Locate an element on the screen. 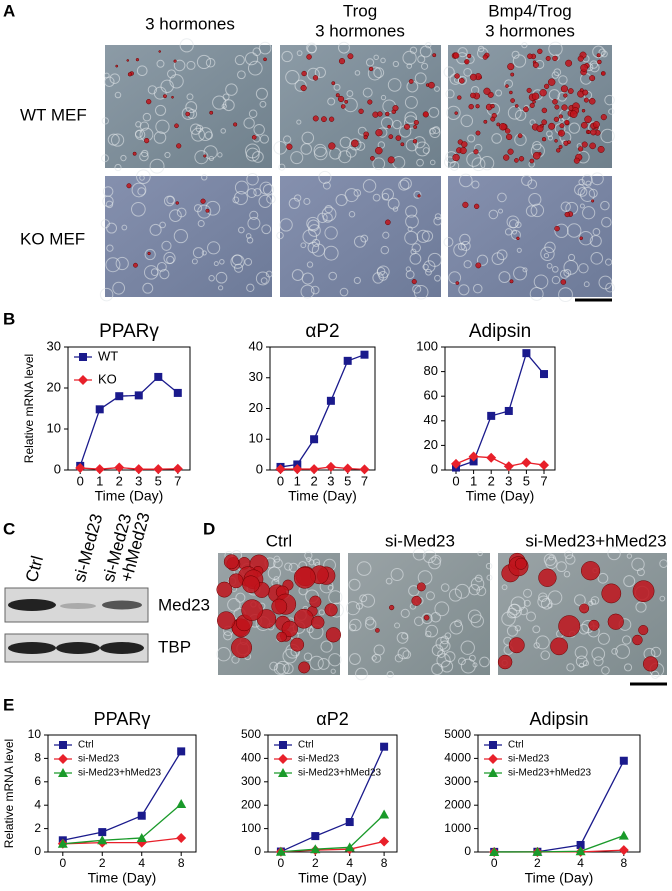 The width and height of the screenshot is (672, 891). y-tick-label: 10 is located at coordinates (256, 438).